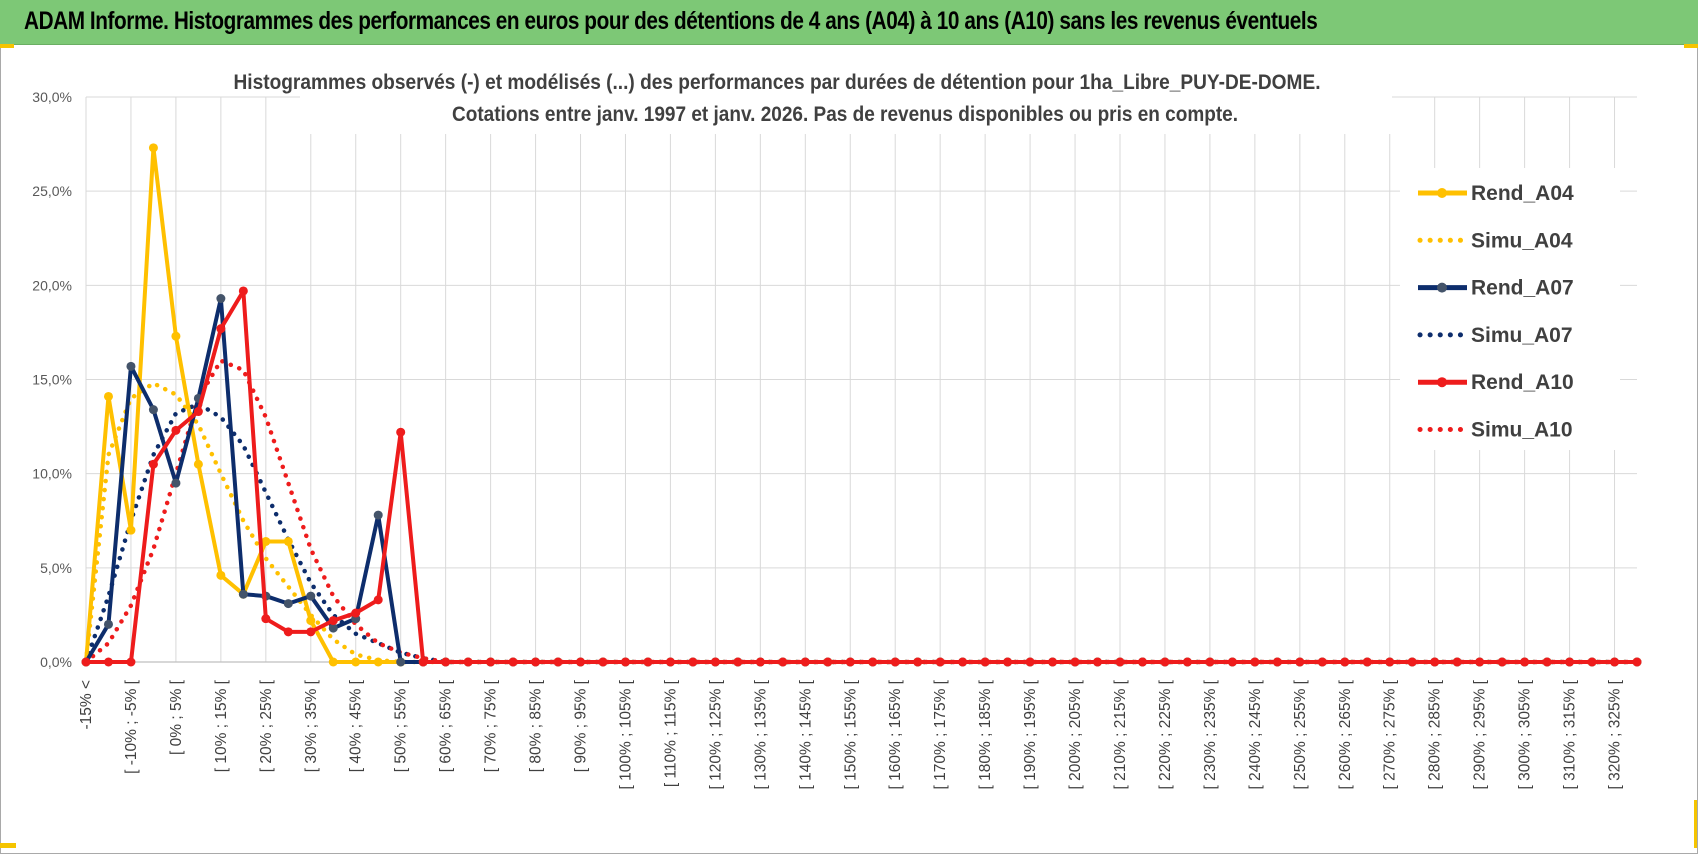 The image size is (1698, 854). Describe the element at coordinates (1495, 240) in the screenshot. I see `legend-item: Simu_A04` at that location.